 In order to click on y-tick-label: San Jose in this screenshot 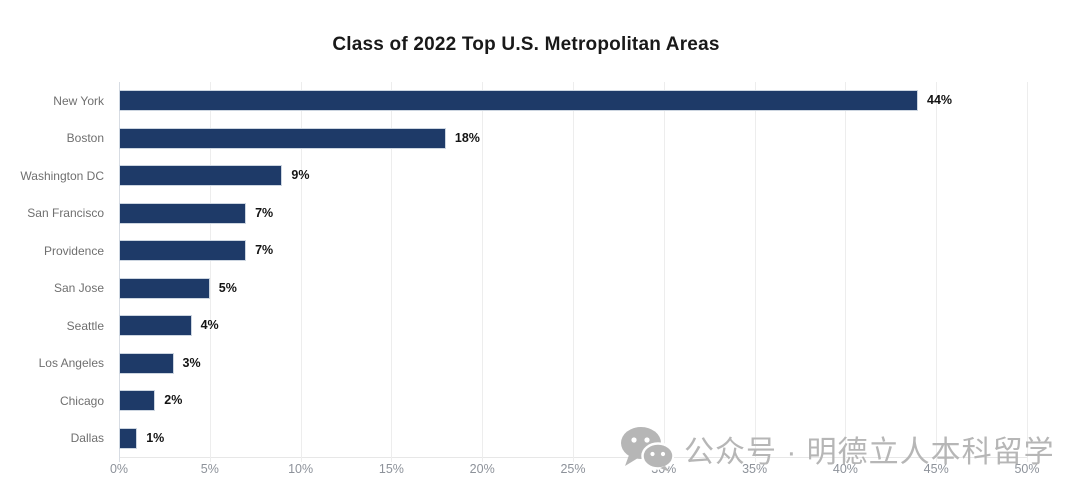, I will do `click(78, 288)`.